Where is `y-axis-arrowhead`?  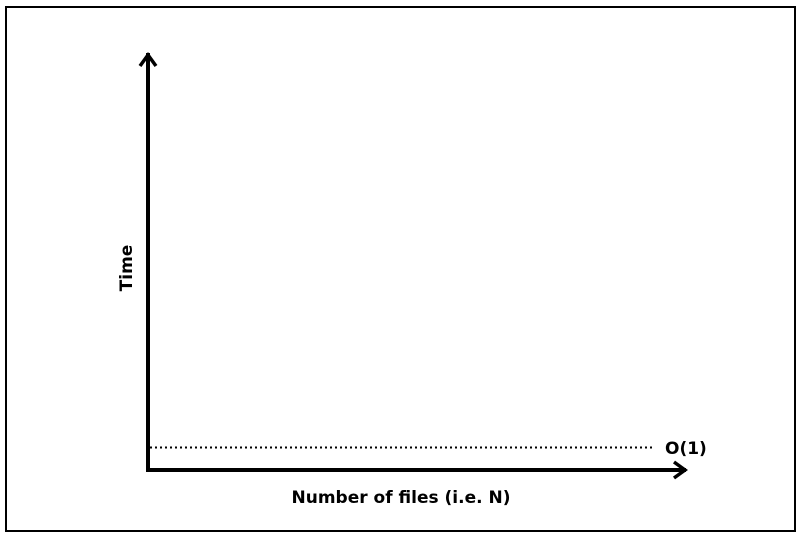 y-axis-arrowhead is located at coordinates (148, 60).